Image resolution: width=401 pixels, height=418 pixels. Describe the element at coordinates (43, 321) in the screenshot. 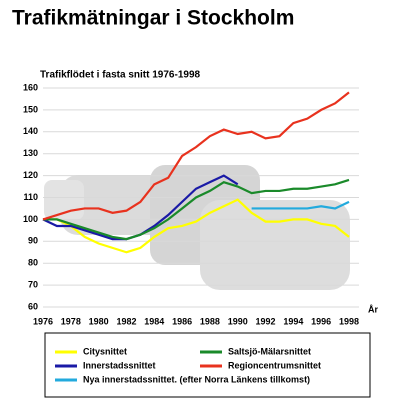

I see `x-tick-label: 1976` at that location.